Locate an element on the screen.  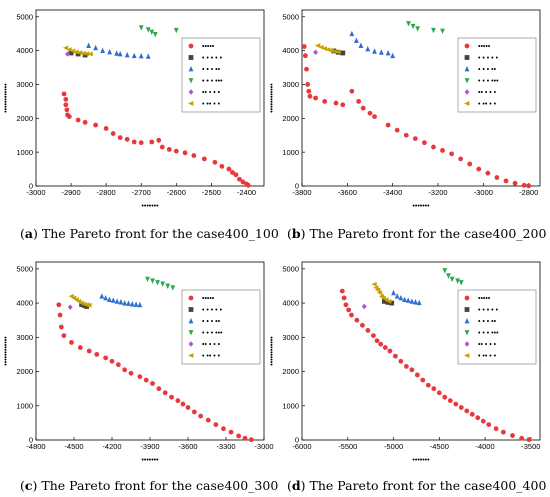
y-axis-label: •••••••••••• is located at coordinates (6, 98).